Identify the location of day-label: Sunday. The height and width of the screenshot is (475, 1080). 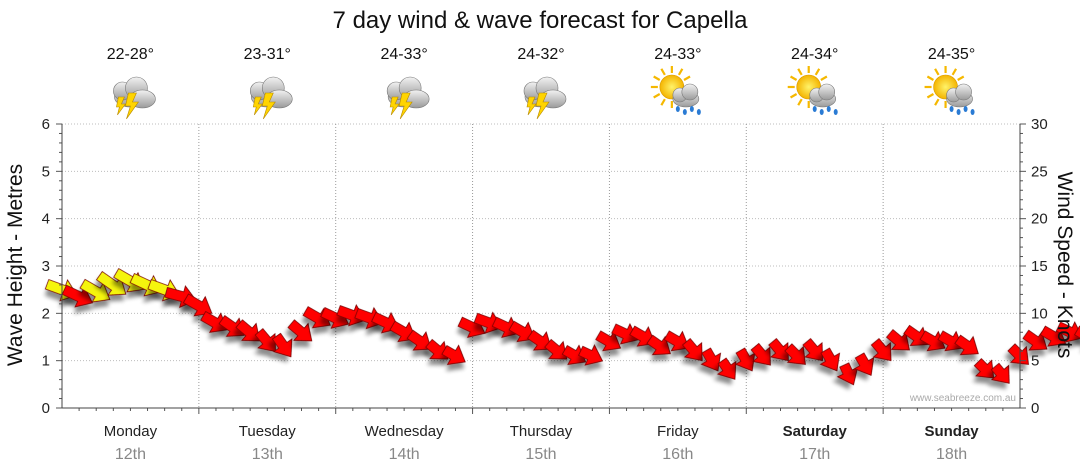
(951, 431).